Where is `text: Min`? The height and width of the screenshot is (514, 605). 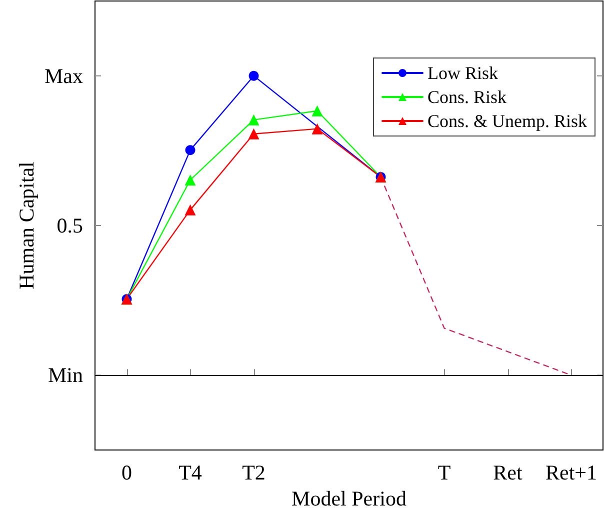 text: Min is located at coordinates (66, 375).